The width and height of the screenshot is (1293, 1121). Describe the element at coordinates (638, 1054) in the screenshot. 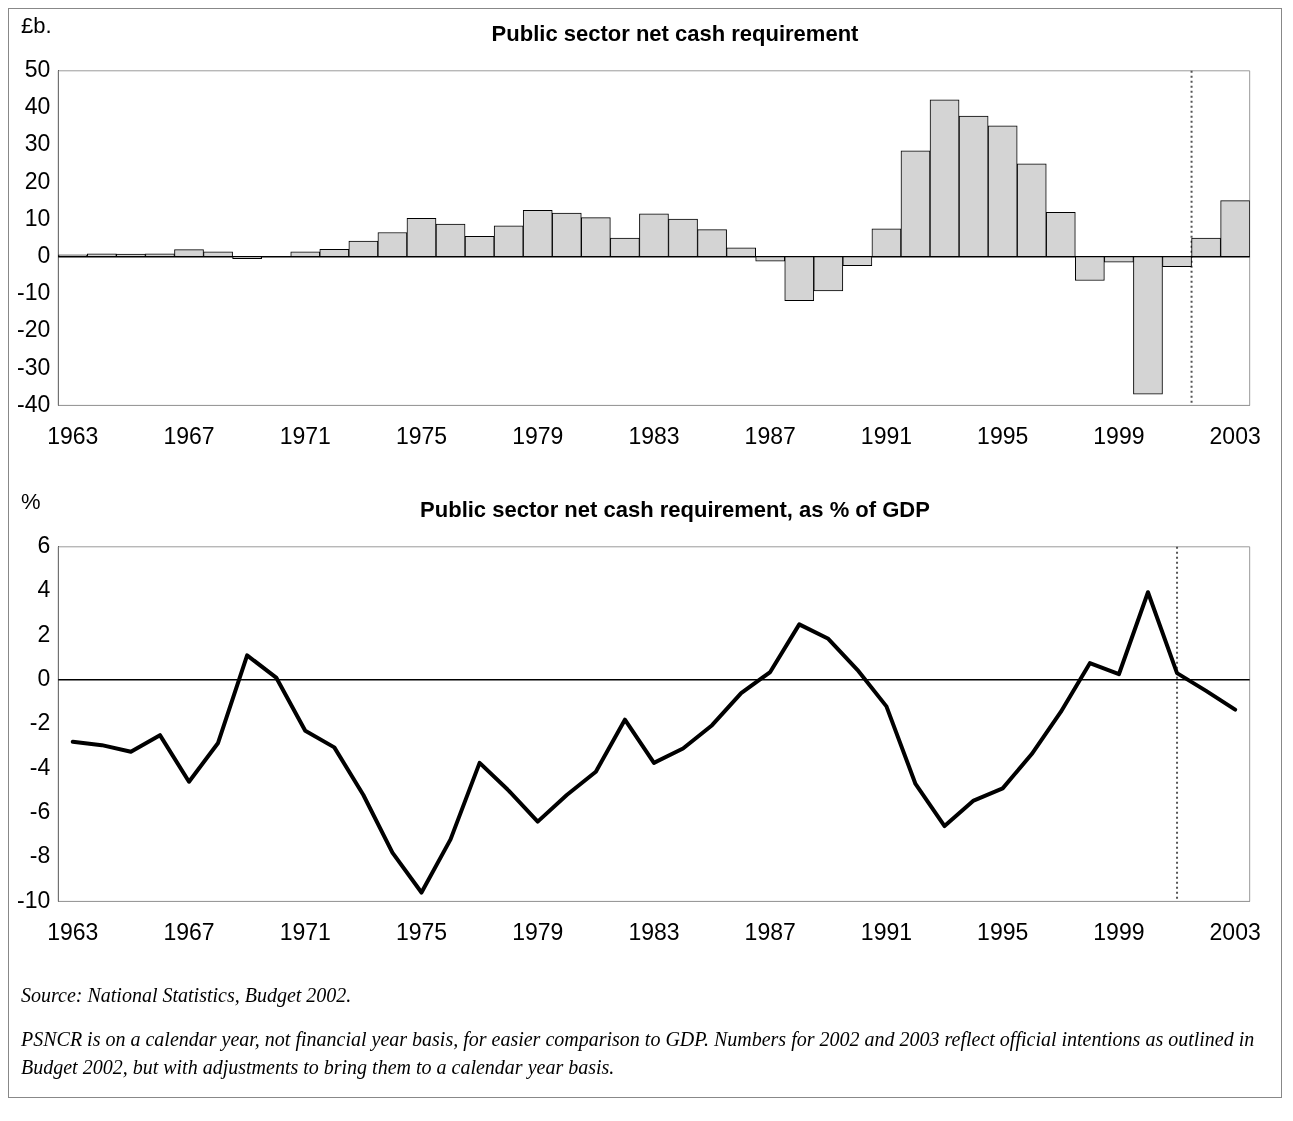

I see `text: PSNCR is on a calendar year, not financial year basis, for easier comparison to GDP. Numbers for 2002 and 2003 reflect official intentions as outlined in Budget 2002, but with adjustments to bring them to a calendar year basis.` at that location.